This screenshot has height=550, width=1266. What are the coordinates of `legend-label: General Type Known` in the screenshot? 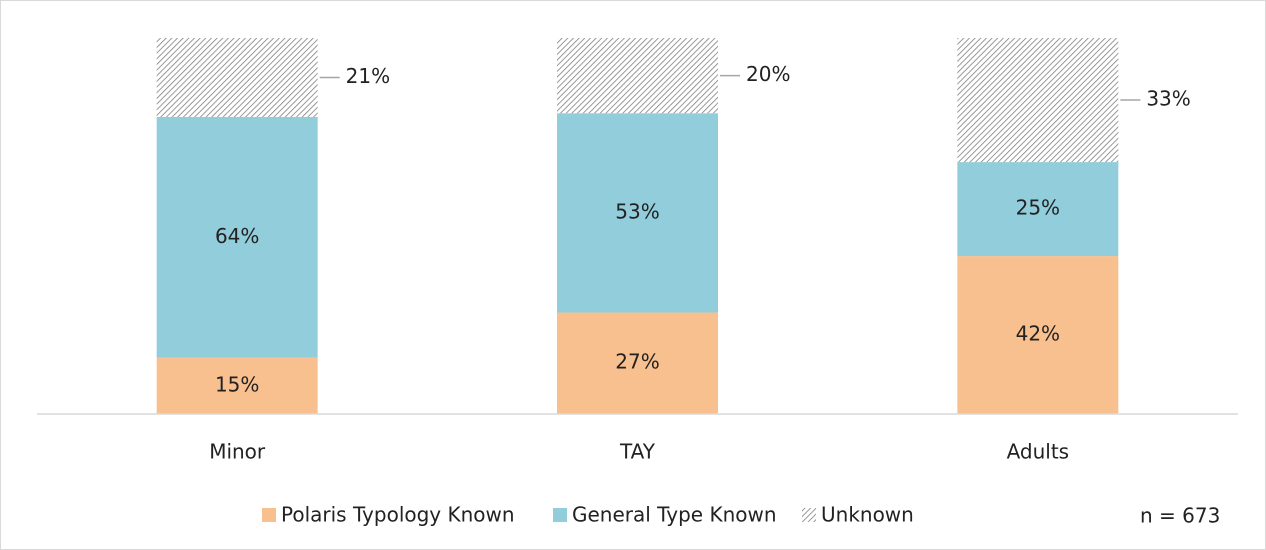 It's located at (674, 515).